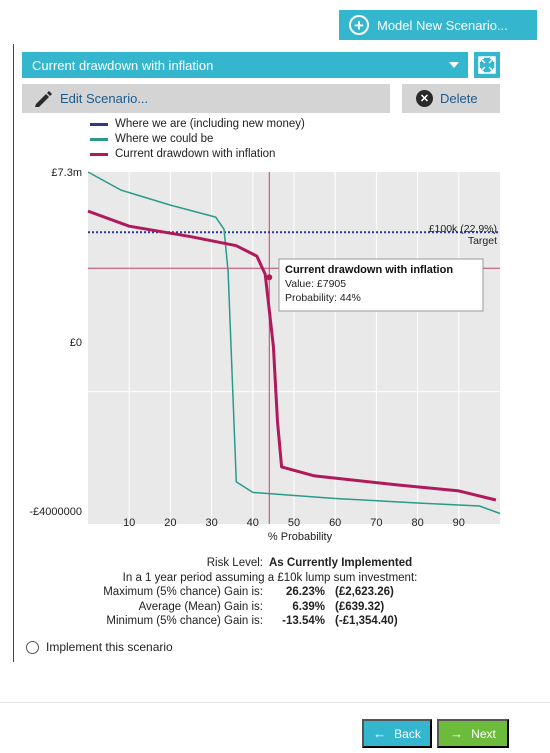 This screenshot has width=550, height=753. What do you see at coordinates (32, 647) in the screenshot?
I see `implement-radio` at bounding box center [32, 647].